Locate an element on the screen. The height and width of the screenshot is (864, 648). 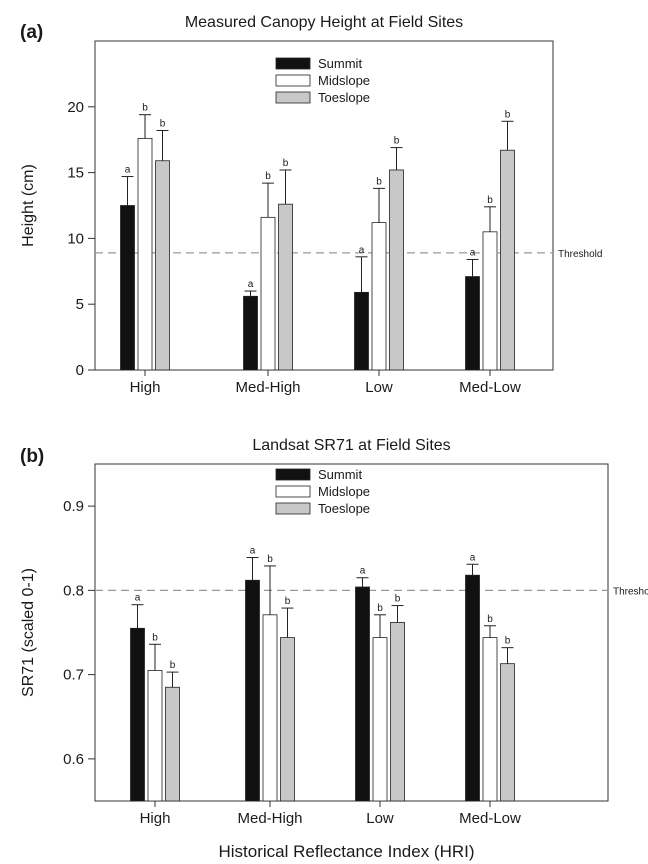
y-tick-label: 20 is located at coordinates (75, 107).